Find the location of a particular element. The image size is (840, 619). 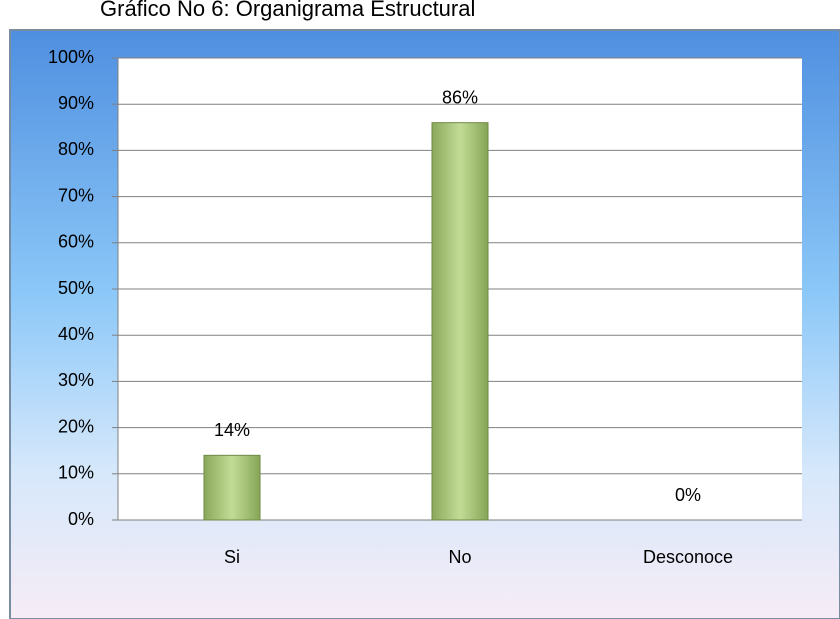

y-tick-label: 20% is located at coordinates (76, 426).